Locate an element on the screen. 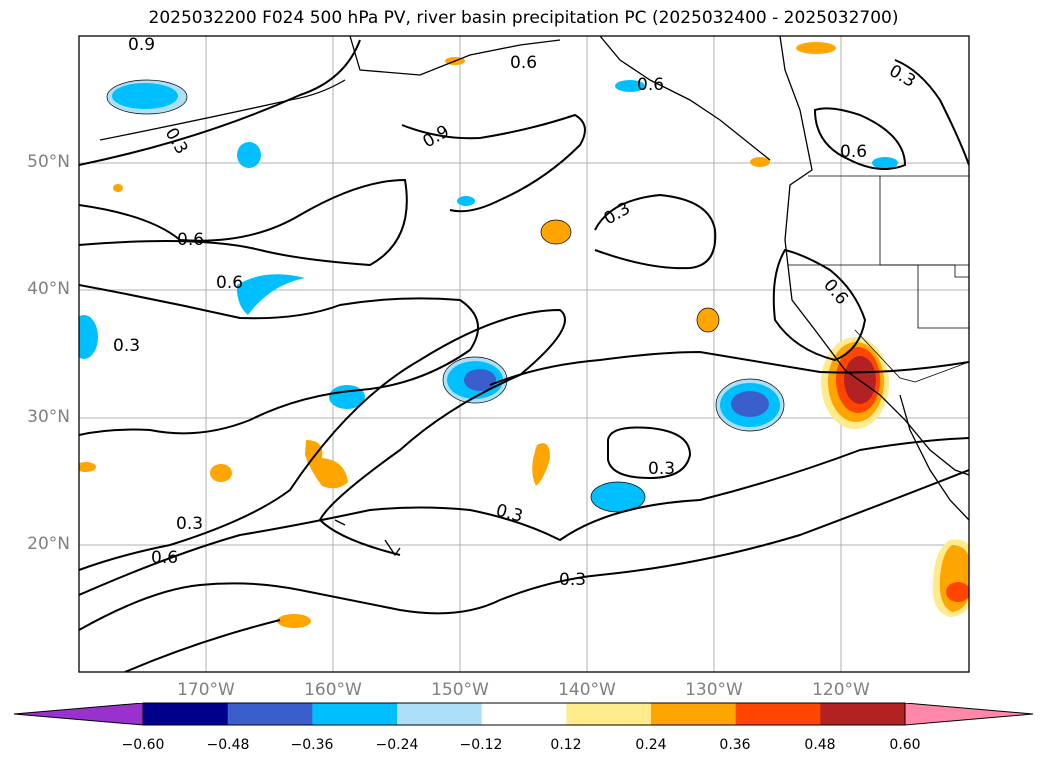 The height and width of the screenshot is (765, 1047). colorbar-tick-label: −0.48 is located at coordinates (228, 745).